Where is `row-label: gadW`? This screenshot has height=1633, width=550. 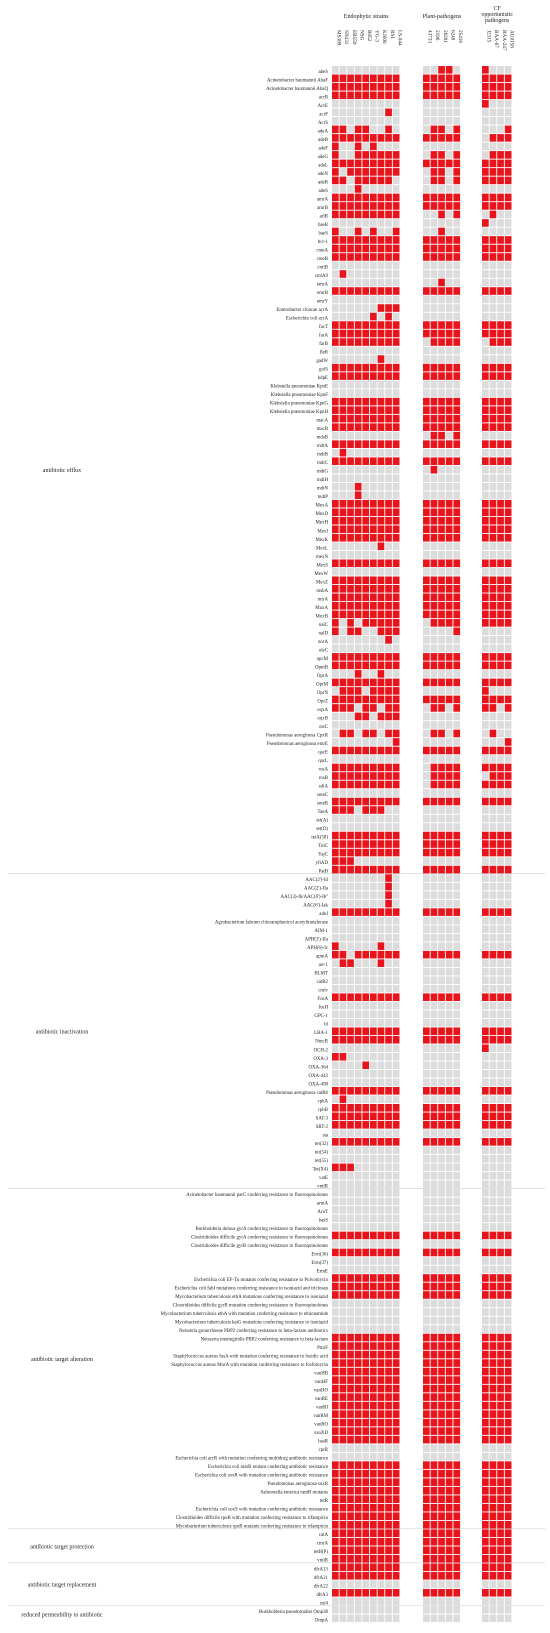
row-label: gadW is located at coordinates (322, 361).